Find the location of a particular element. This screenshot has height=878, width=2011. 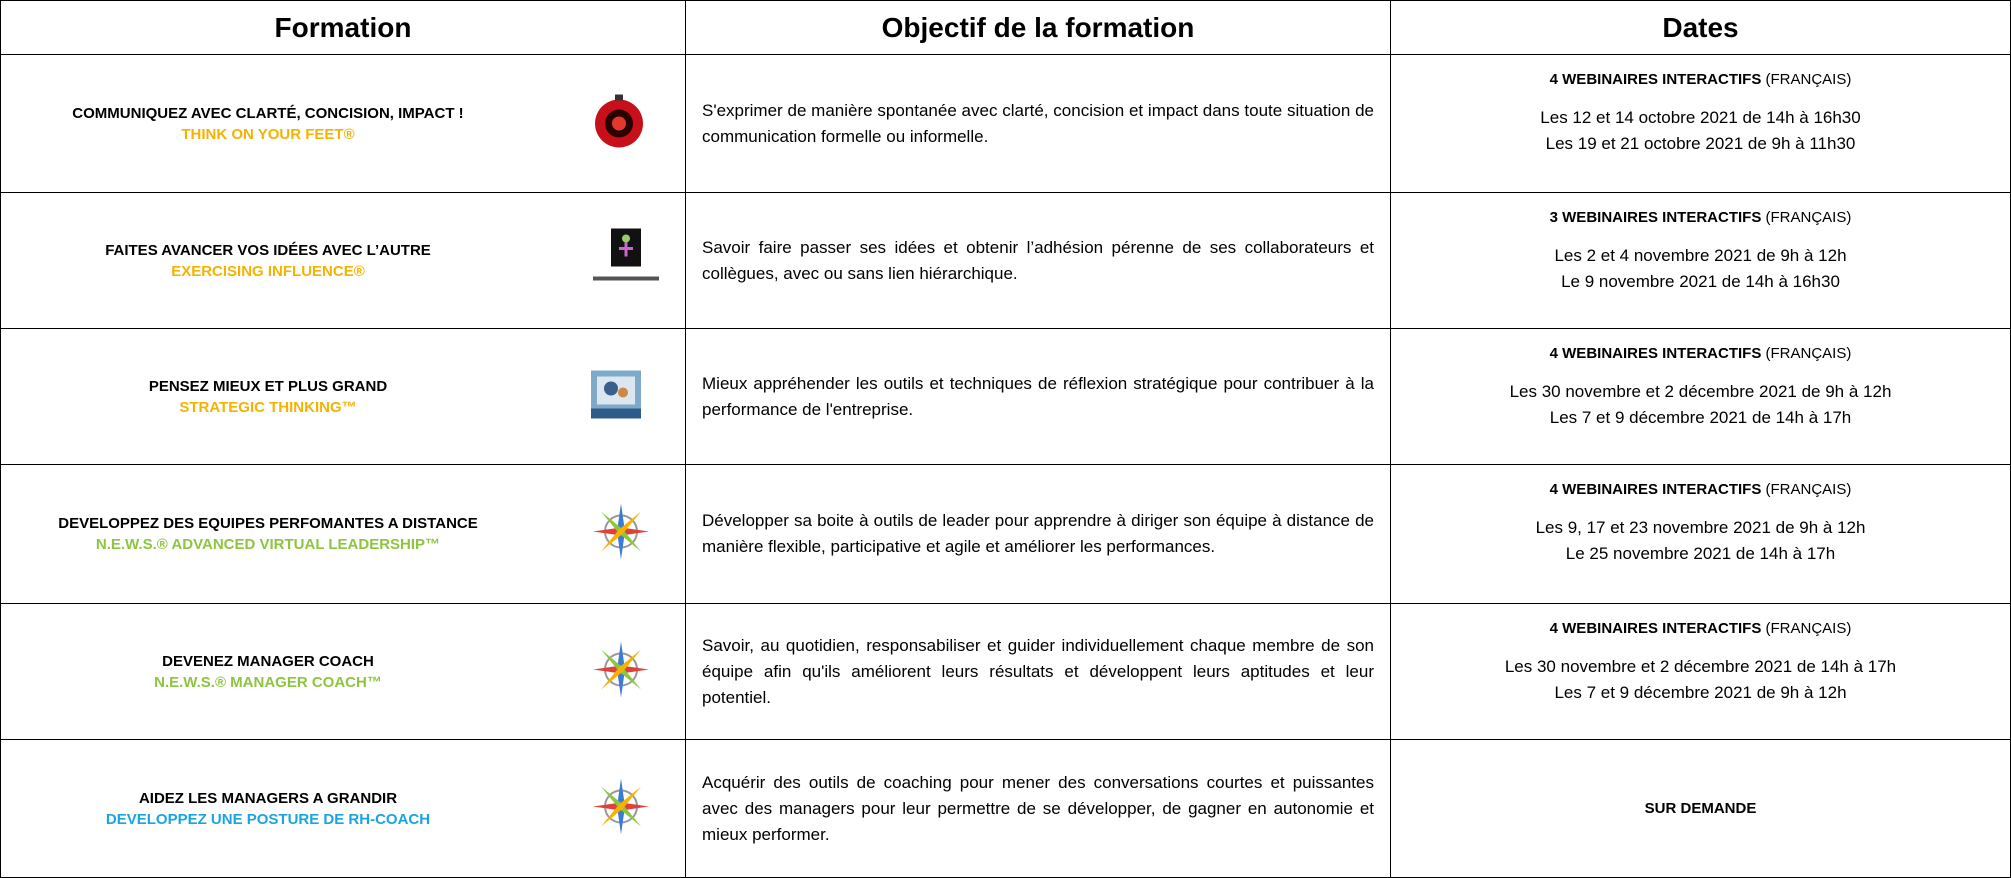

formation-title: FAITES AVANCER VOS IDÉES AVEC L’AUTRE is located at coordinates (268, 250).